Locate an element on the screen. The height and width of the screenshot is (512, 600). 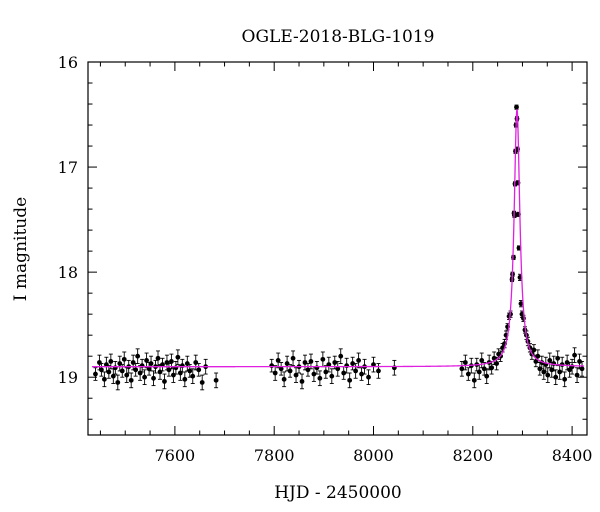
y-tick-label: 17 is located at coordinates (68, 167).